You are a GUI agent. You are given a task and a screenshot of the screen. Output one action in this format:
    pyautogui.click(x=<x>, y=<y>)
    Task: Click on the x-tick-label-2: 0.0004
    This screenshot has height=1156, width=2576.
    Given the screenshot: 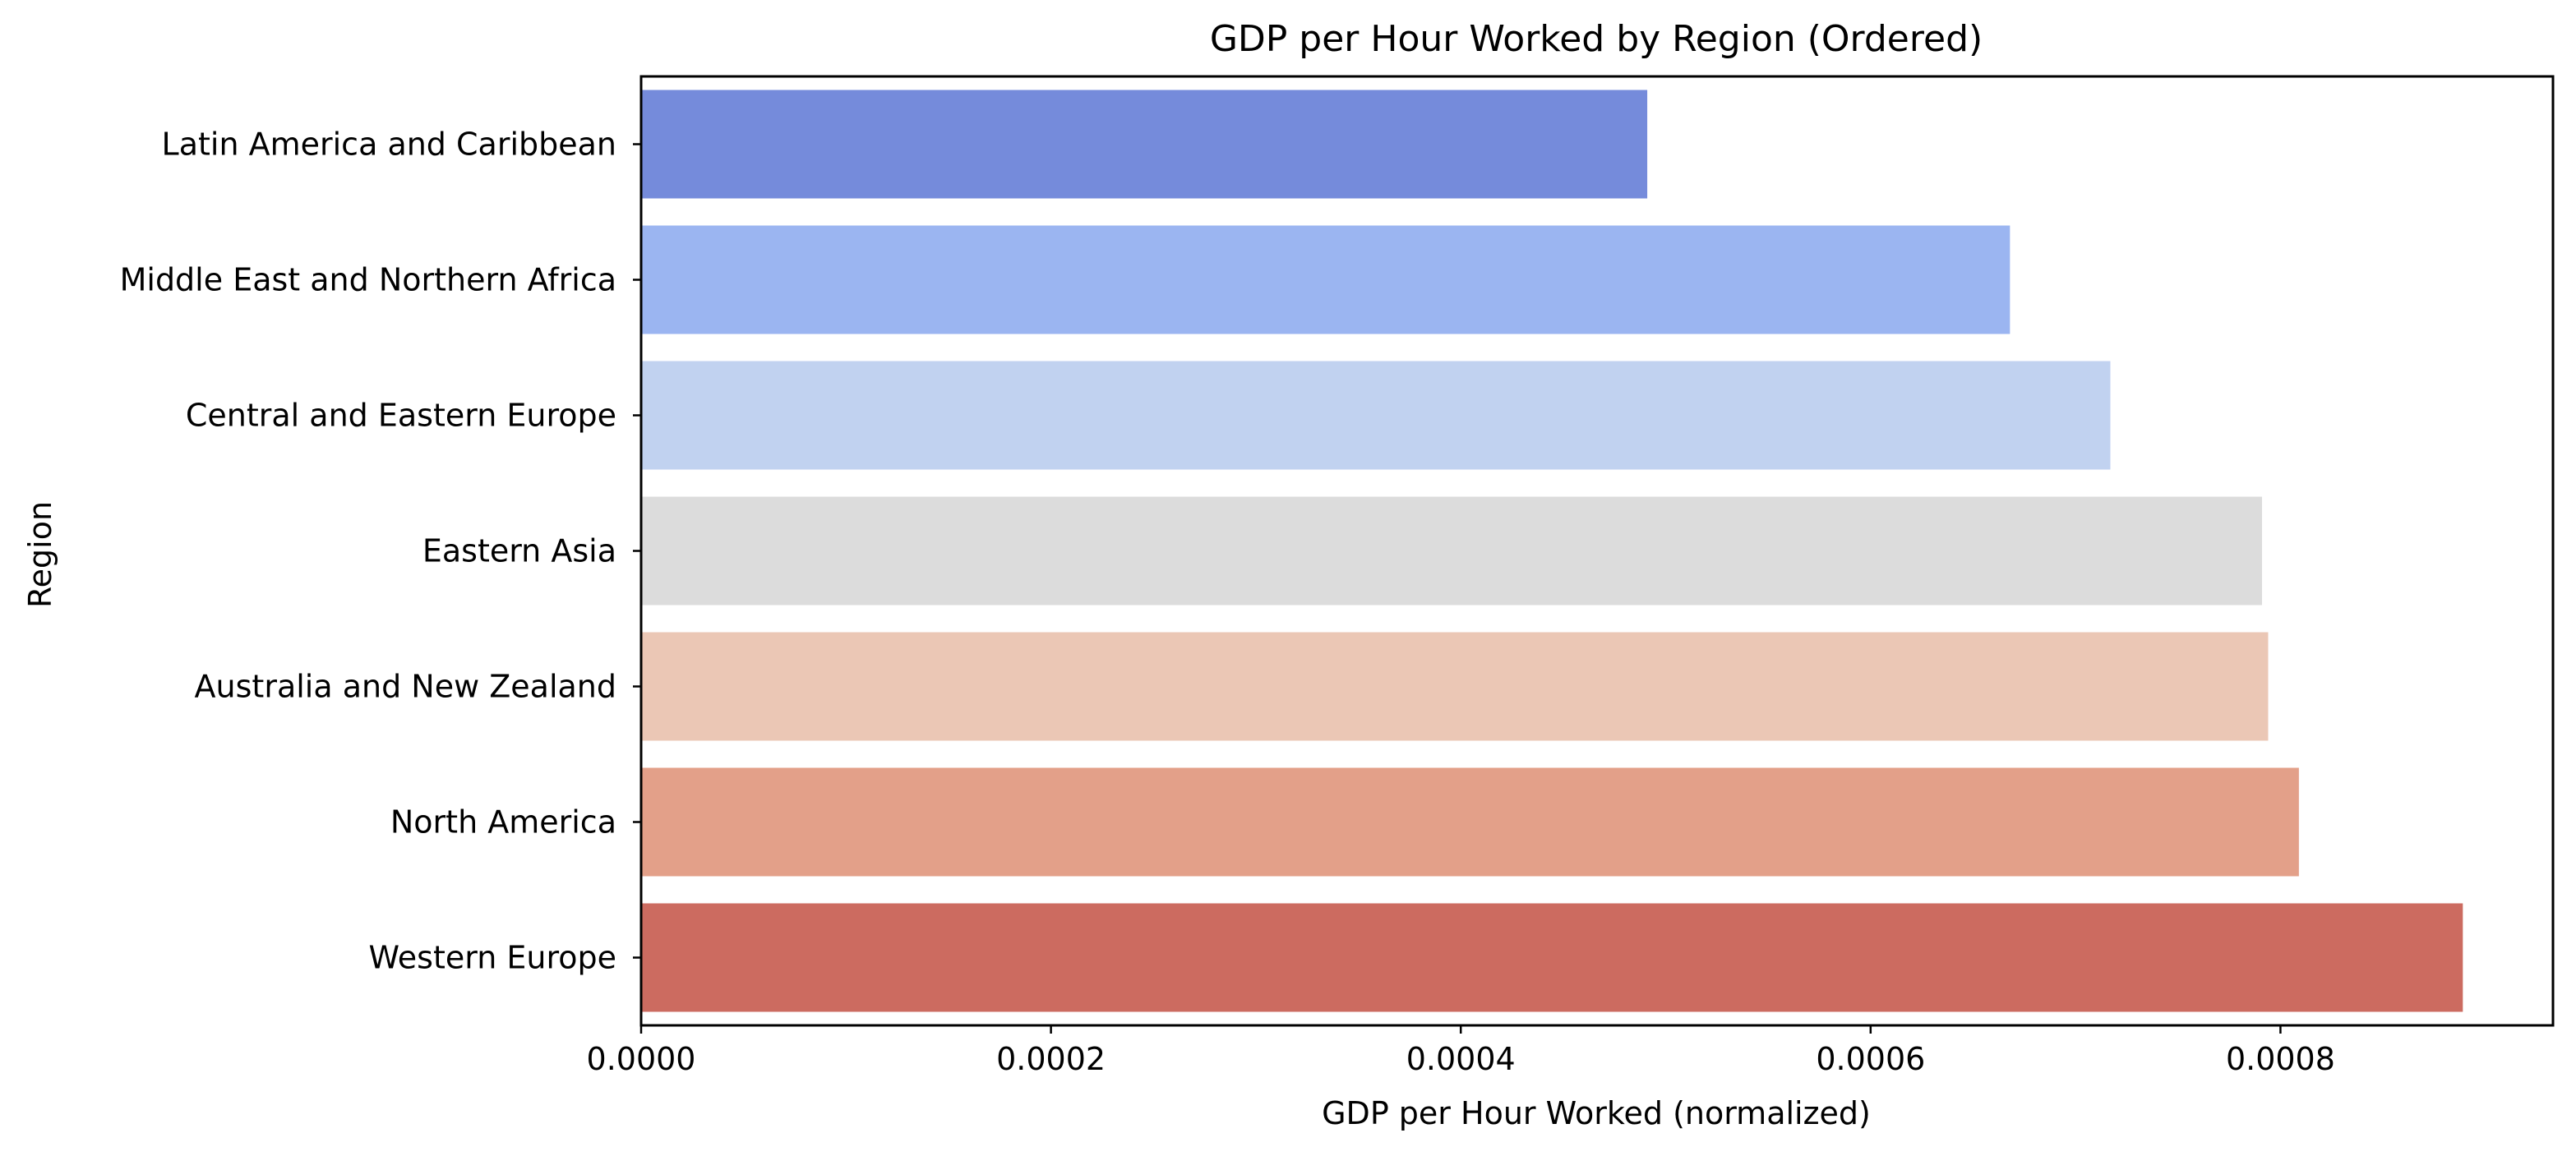 What is the action you would take?
    pyautogui.click(x=1461, y=1059)
    